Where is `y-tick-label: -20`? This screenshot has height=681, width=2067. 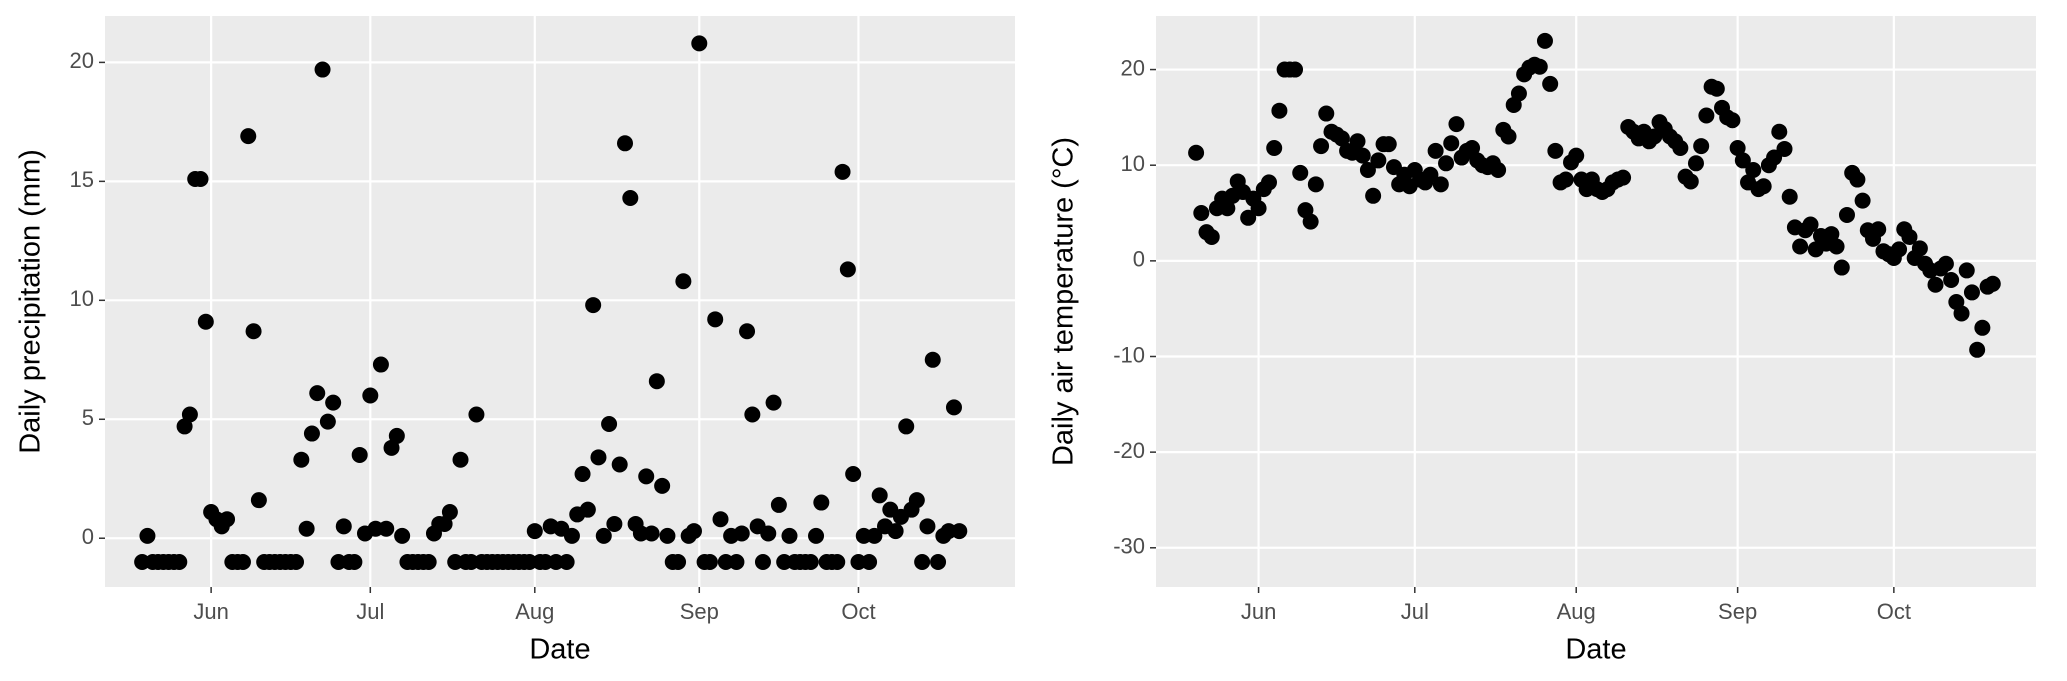
y-tick-label: -20 is located at coordinates (1129, 450).